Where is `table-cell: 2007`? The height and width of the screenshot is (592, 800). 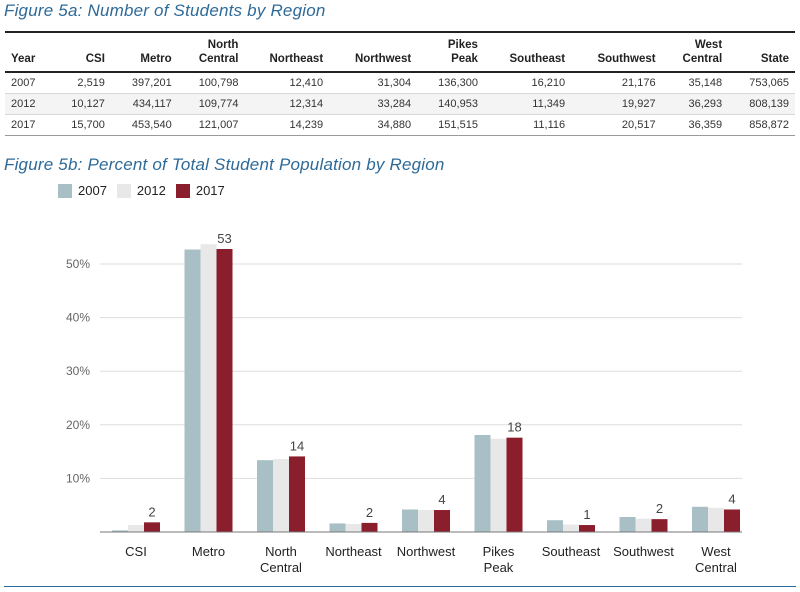
table-cell: 2007 is located at coordinates (29, 83).